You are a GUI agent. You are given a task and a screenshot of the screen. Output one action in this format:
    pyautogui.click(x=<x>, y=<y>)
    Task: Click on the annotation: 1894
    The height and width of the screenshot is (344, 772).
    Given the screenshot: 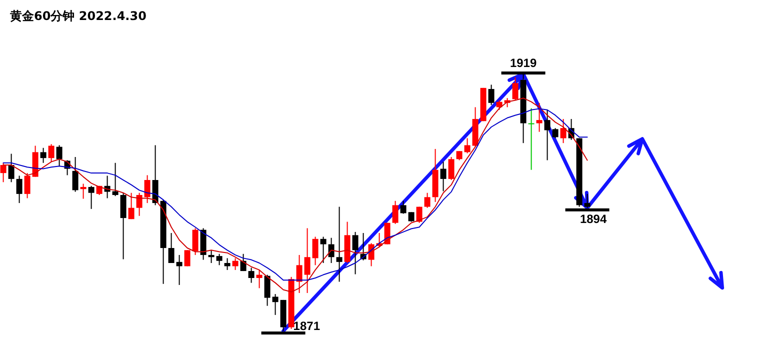 What is the action you would take?
    pyautogui.click(x=593, y=219)
    